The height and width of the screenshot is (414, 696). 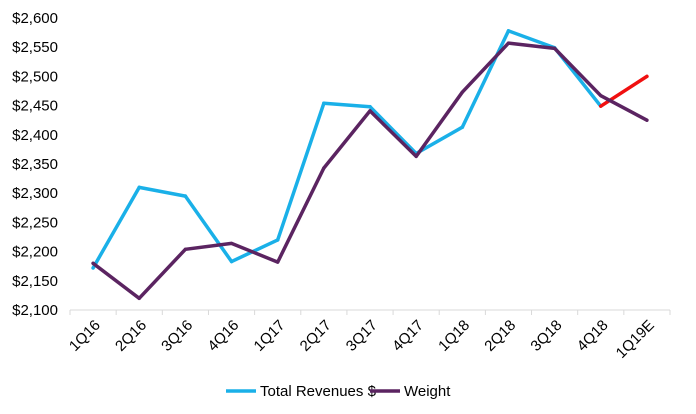 What do you see at coordinates (593, 336) in the screenshot?
I see `x-tick-label: 4Q18` at bounding box center [593, 336].